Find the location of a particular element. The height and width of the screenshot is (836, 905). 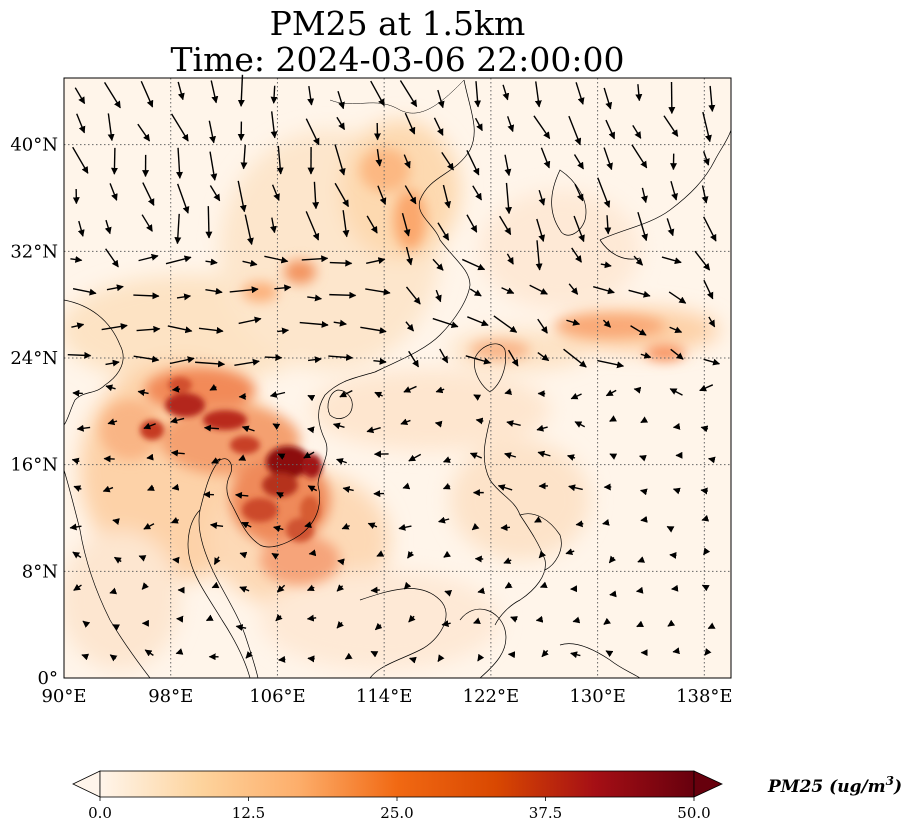

colorbar-extend-high is located at coordinates (708, 784).